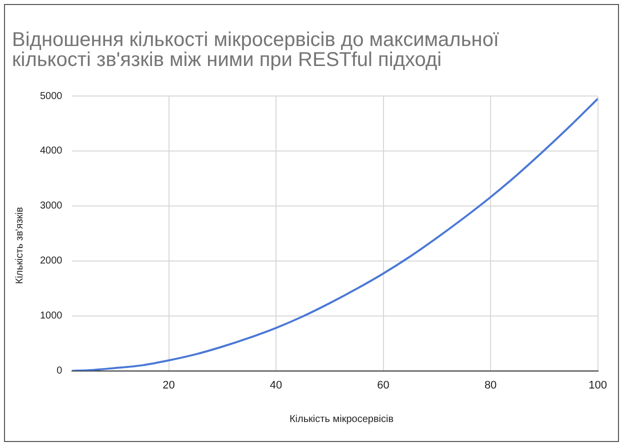 The width and height of the screenshot is (625, 448). What do you see at coordinates (20, 246) in the screenshot?
I see `y-axis-title: Кількість зв'язків` at bounding box center [20, 246].